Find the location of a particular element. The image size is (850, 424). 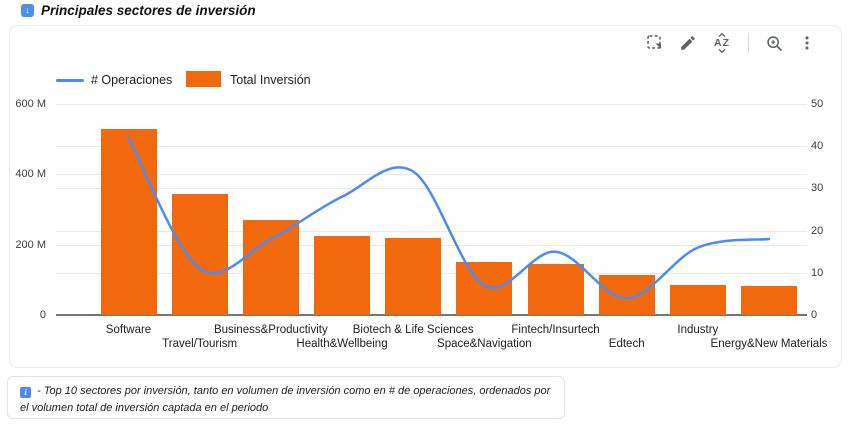

more-options-icon is located at coordinates (807, 43).